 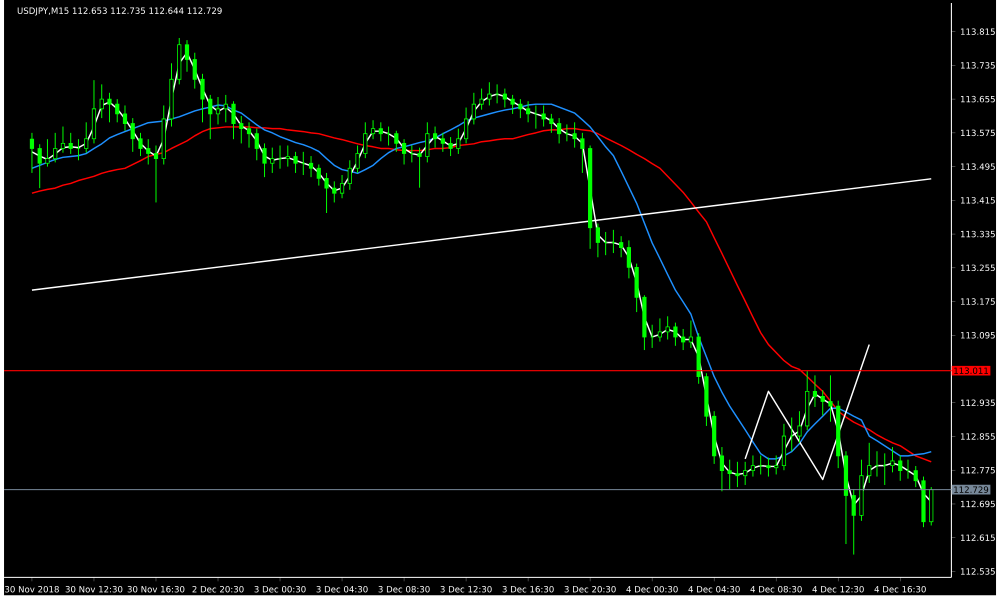 I want to click on y-tick-label: 113.095, so click(x=977, y=335).